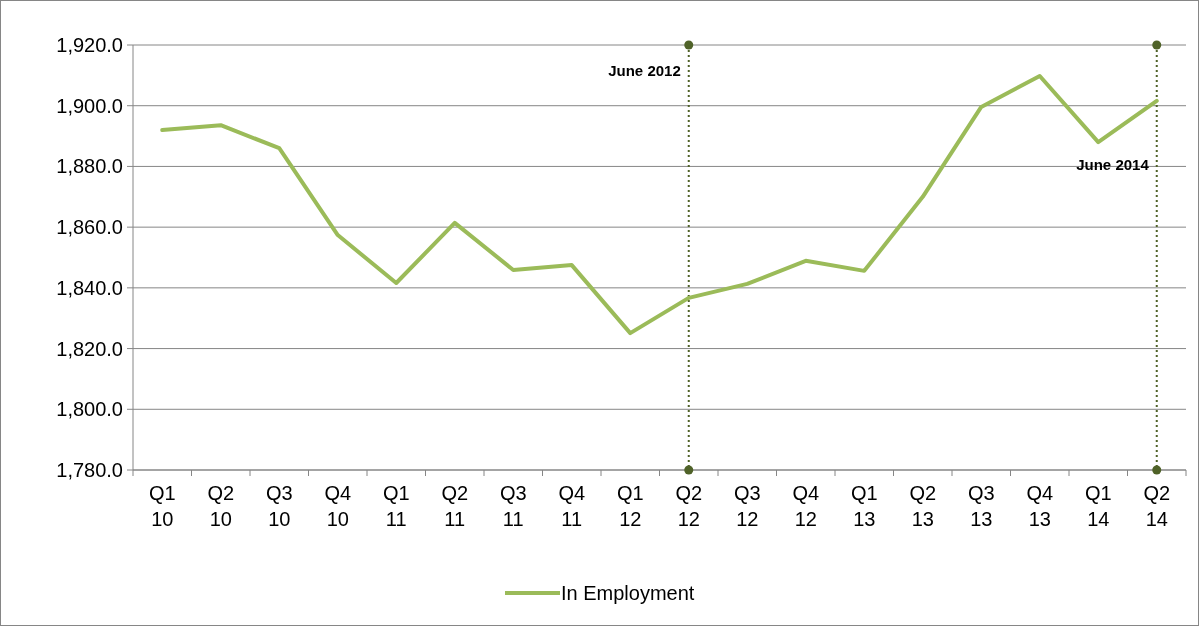  What do you see at coordinates (513, 506) in the screenshot?
I see `x-tick-label: Q3 11` at bounding box center [513, 506].